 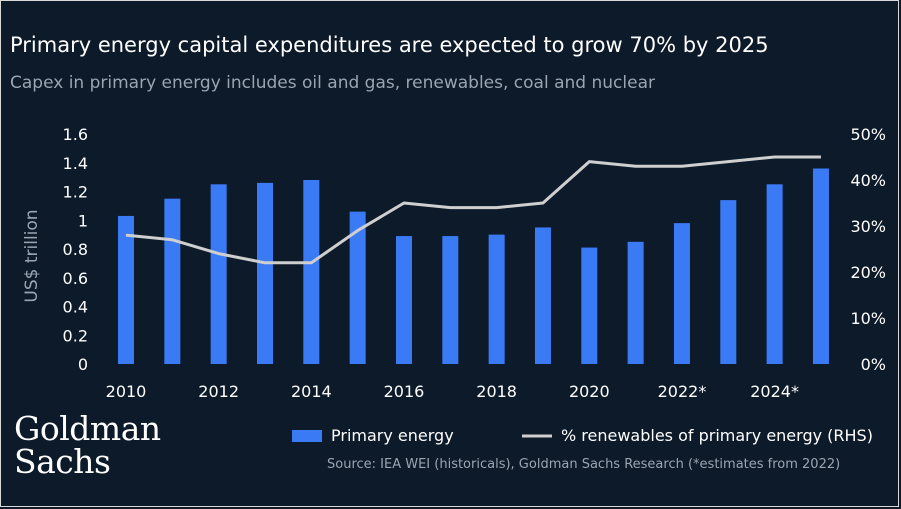 What do you see at coordinates (75, 278) in the screenshot?
I see `y-tick-label: 0.6` at bounding box center [75, 278].